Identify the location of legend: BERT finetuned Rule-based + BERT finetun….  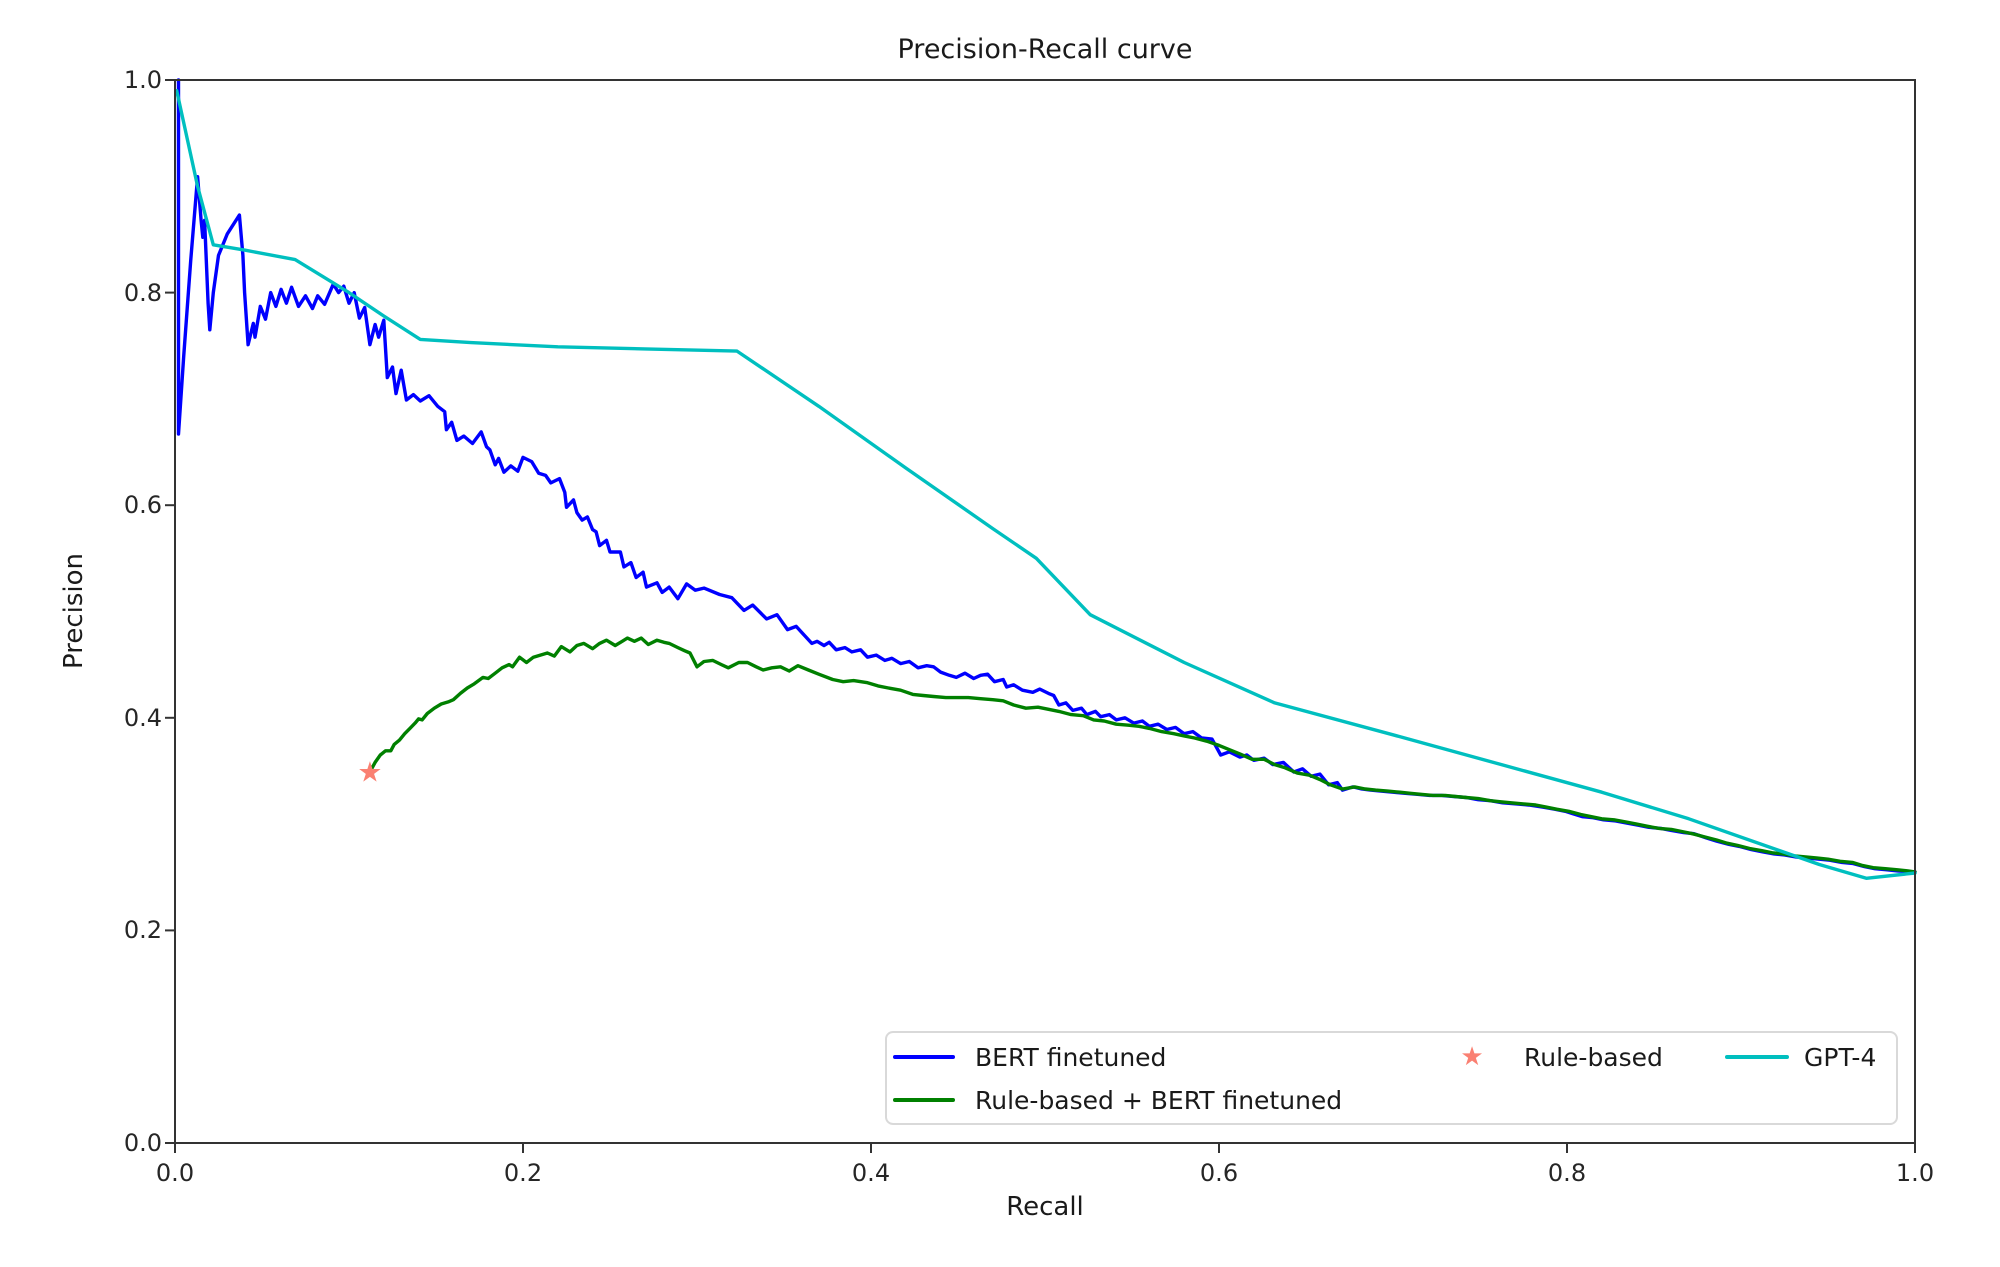
(1391, 1078).